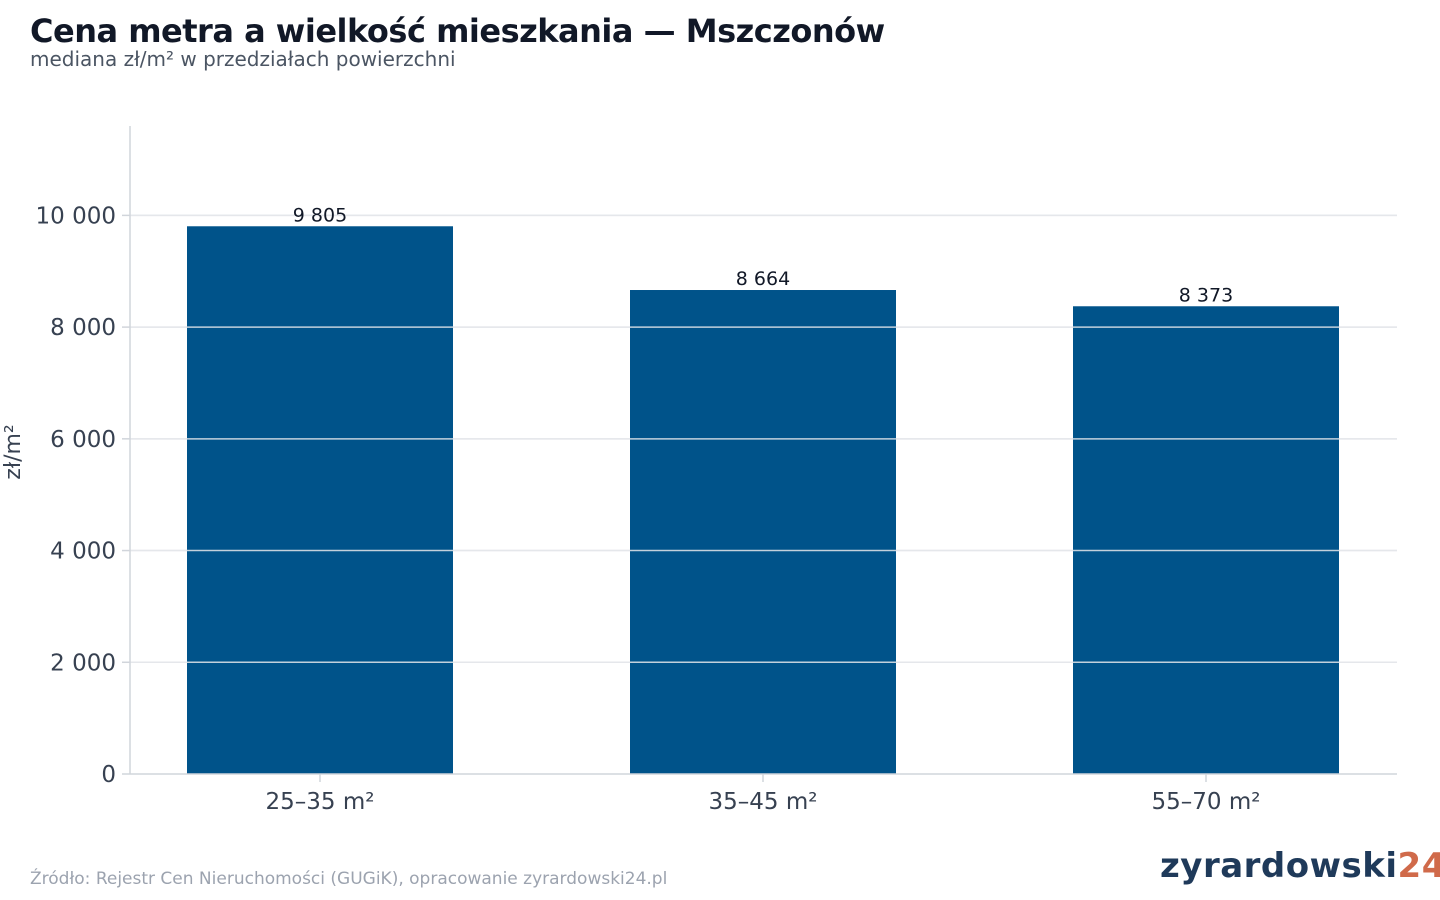 Image resolution: width=1440 pixels, height=900 pixels. I want to click on x-tick-label: 55–70 m², so click(1206, 802).